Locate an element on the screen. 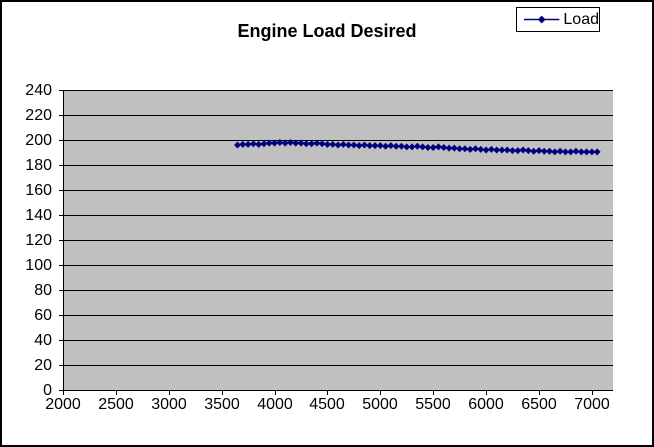  x-tick-label: 2500 is located at coordinates (116, 404).